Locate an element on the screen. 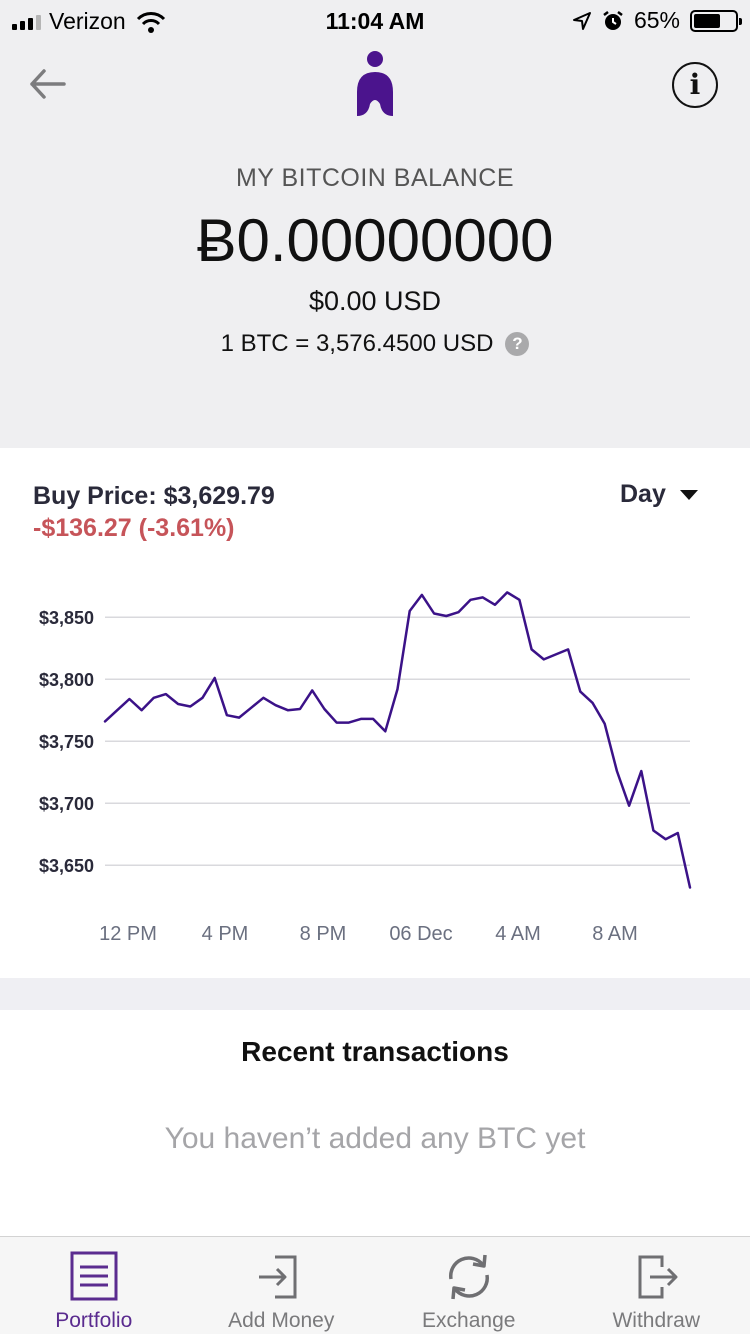 The image size is (750, 1334). recent-transactions-title: Recent transactions is located at coordinates (375, 1051).